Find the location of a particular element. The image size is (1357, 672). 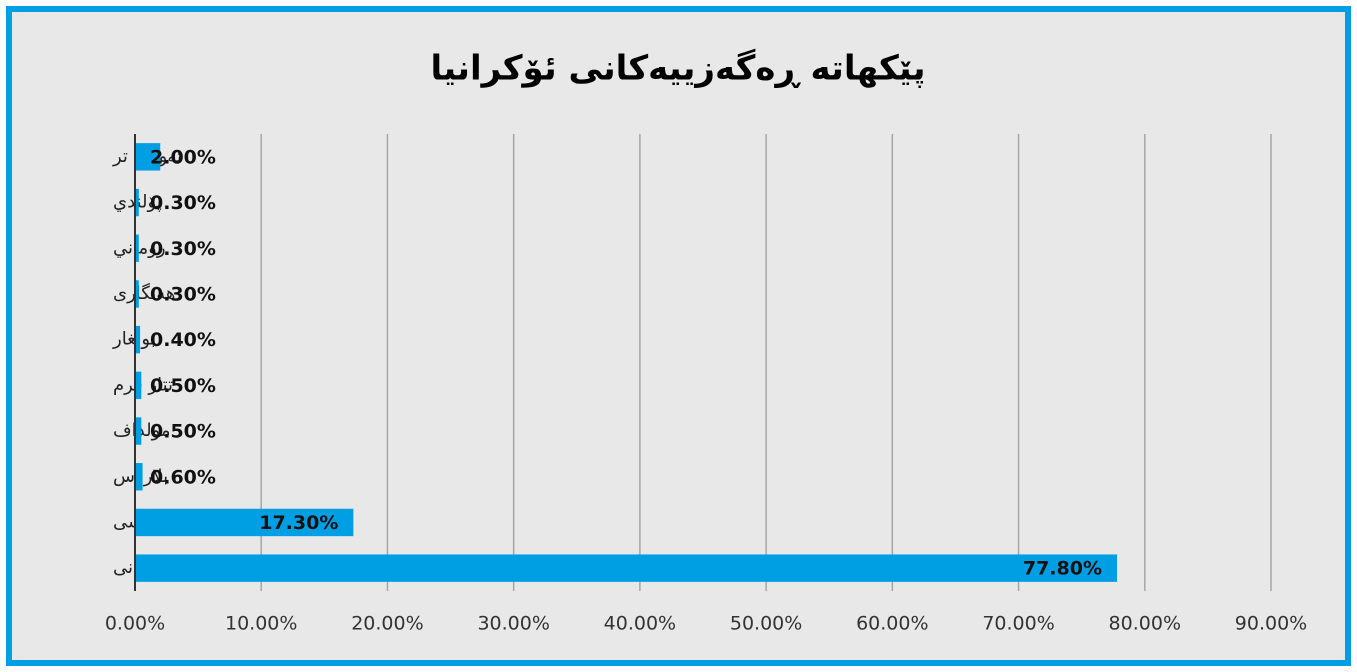

x-tick-label: 40.00% is located at coordinates (640, 624).